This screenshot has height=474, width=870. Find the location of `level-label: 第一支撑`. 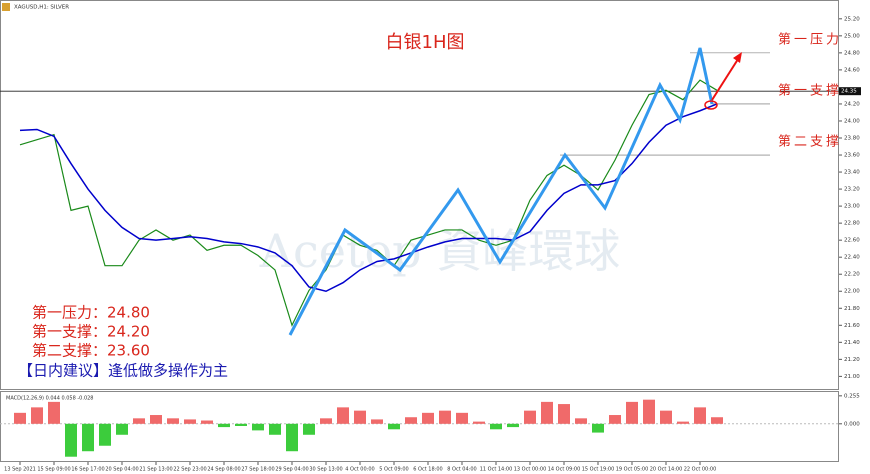

level-label: 第一支撑 is located at coordinates (810, 90).